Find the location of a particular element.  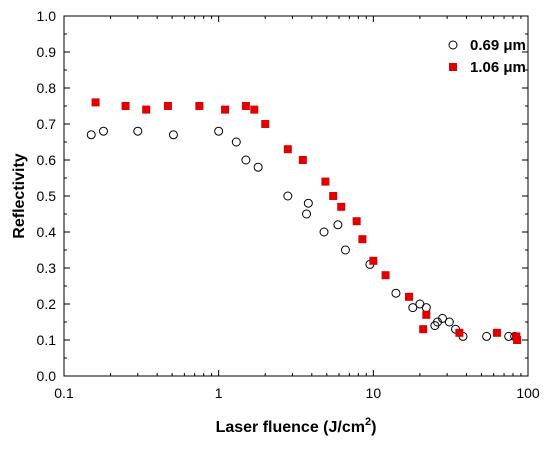

x-tick-label: 10 is located at coordinates (374, 393).